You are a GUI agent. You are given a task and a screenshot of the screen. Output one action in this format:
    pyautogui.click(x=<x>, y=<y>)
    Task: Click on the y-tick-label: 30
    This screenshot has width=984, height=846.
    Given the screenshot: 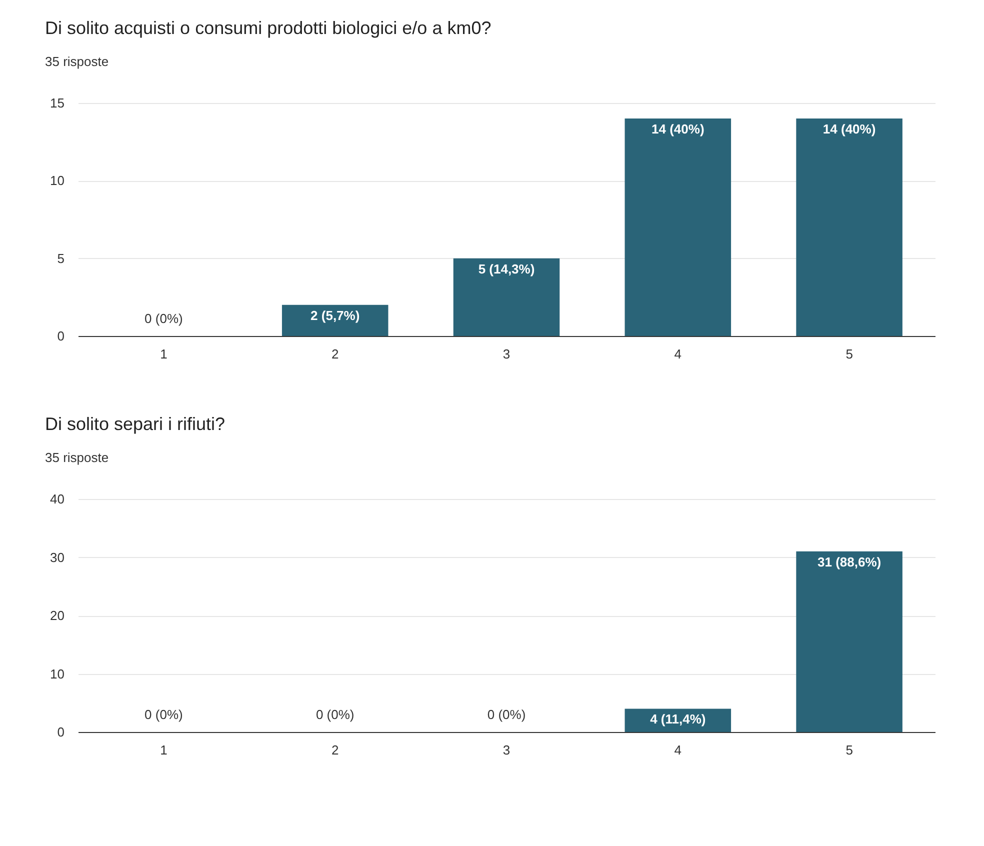 What is the action you would take?
    pyautogui.click(x=57, y=557)
    